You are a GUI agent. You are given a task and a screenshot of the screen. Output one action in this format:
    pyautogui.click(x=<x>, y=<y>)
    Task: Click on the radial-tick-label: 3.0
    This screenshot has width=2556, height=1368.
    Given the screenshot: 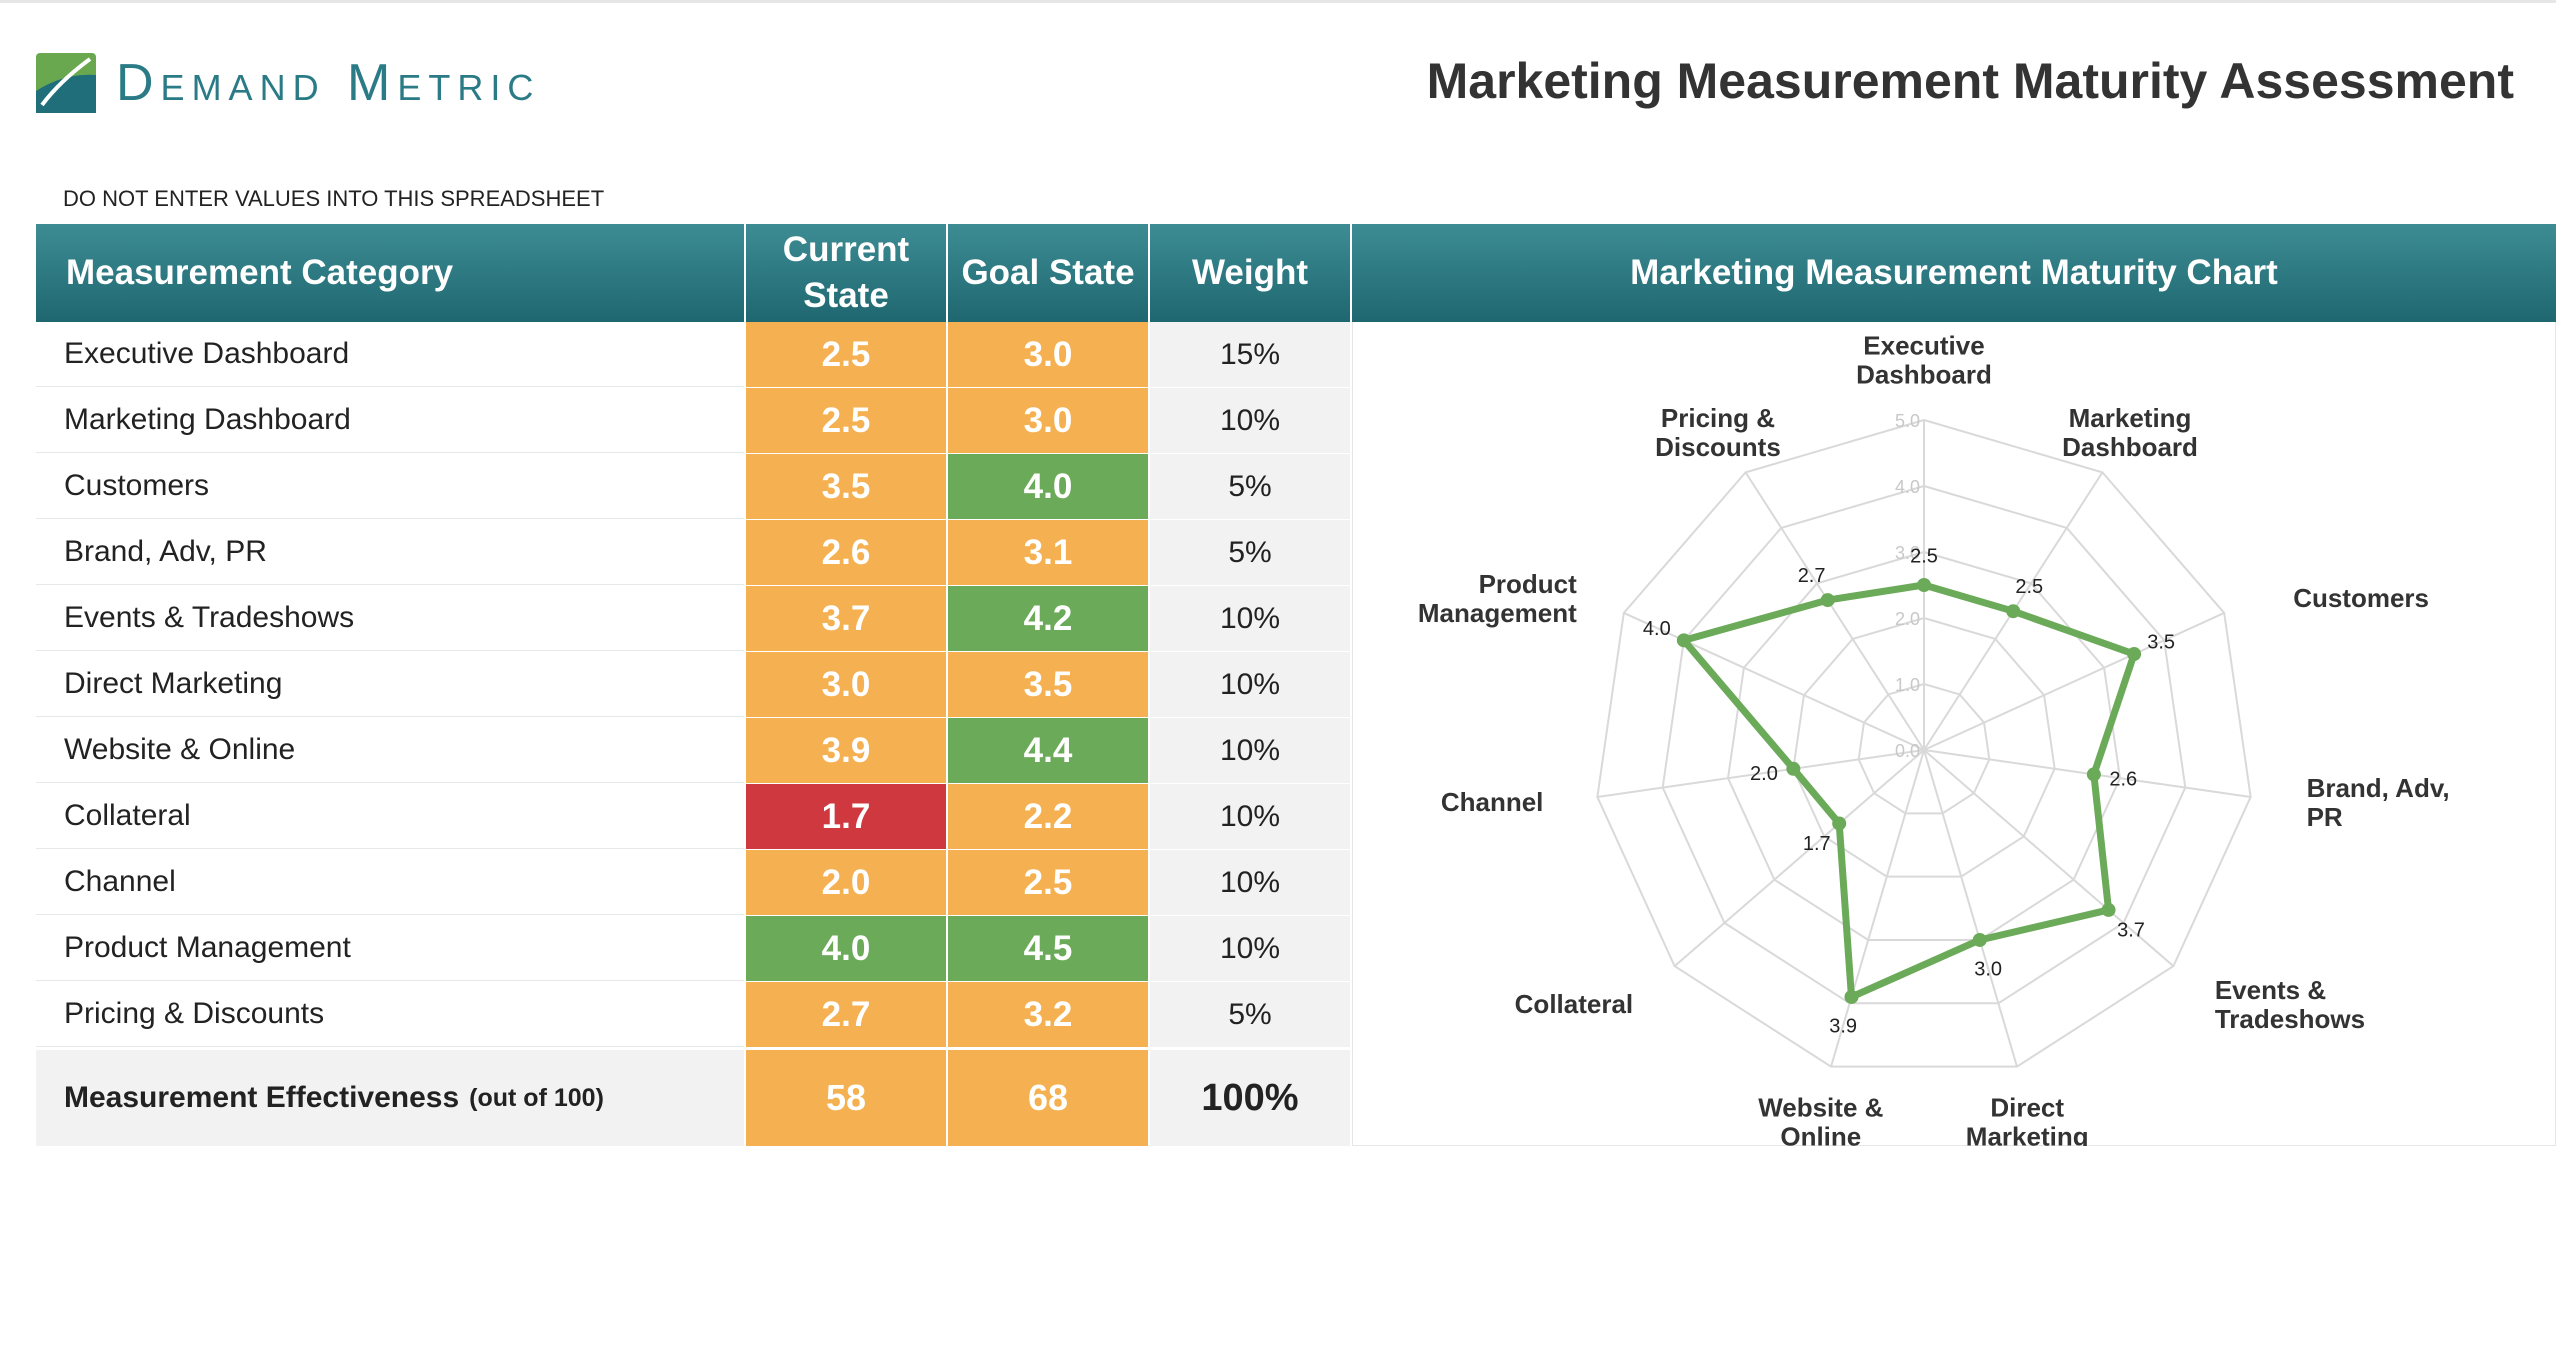 What is the action you would take?
    pyautogui.click(x=1907, y=553)
    